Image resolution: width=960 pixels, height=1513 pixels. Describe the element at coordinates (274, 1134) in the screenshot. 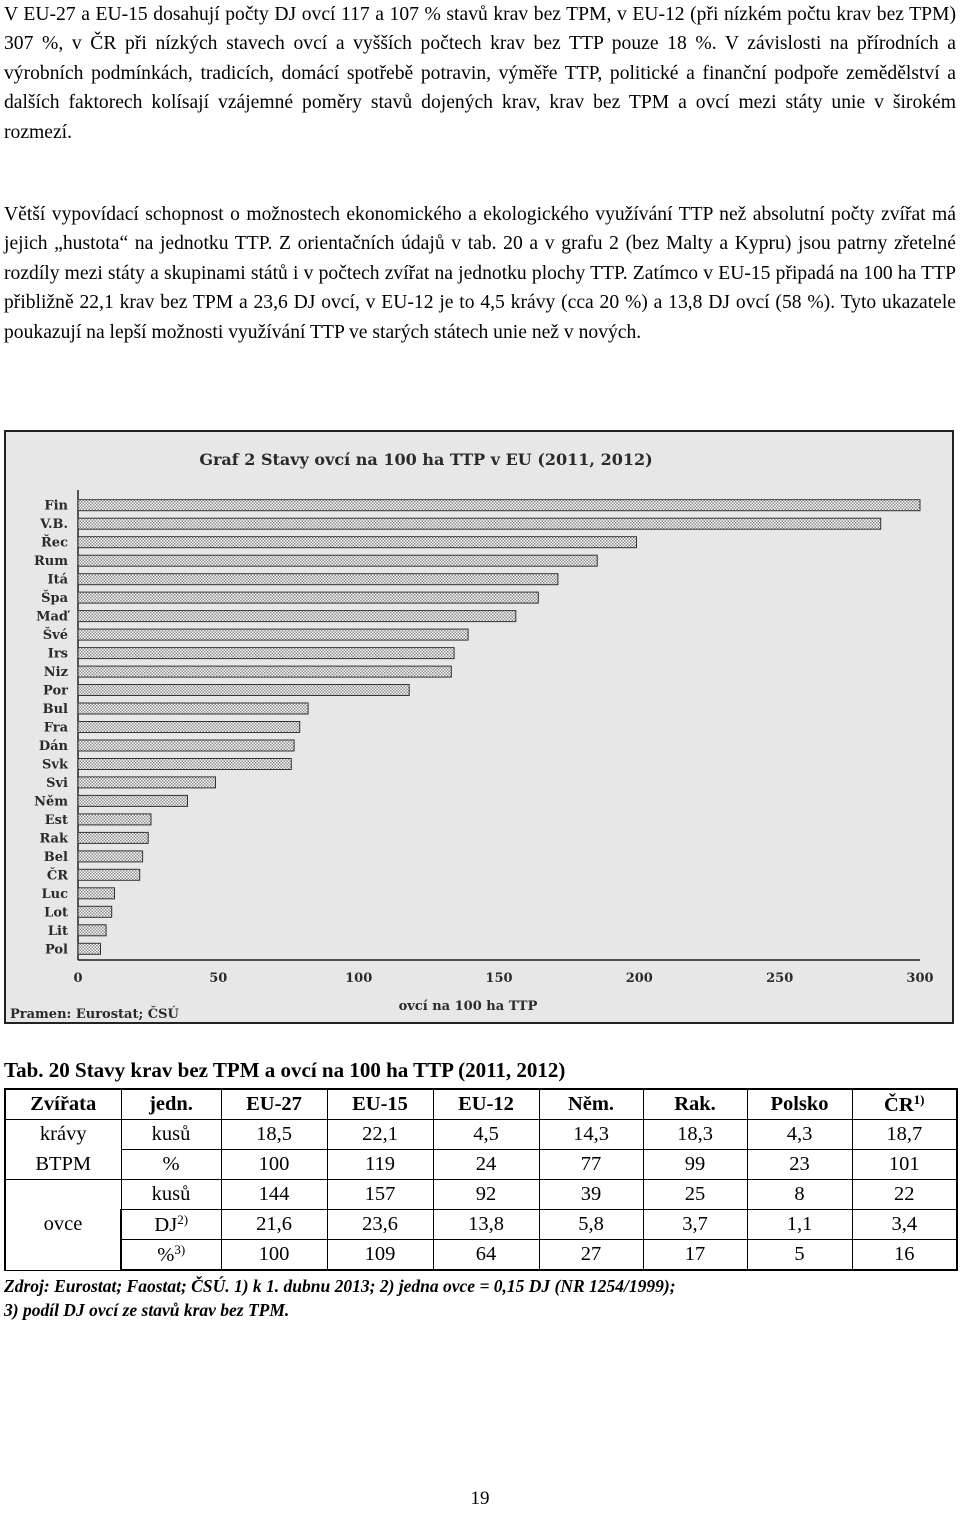

I see `value-cell: 18,5` at that location.